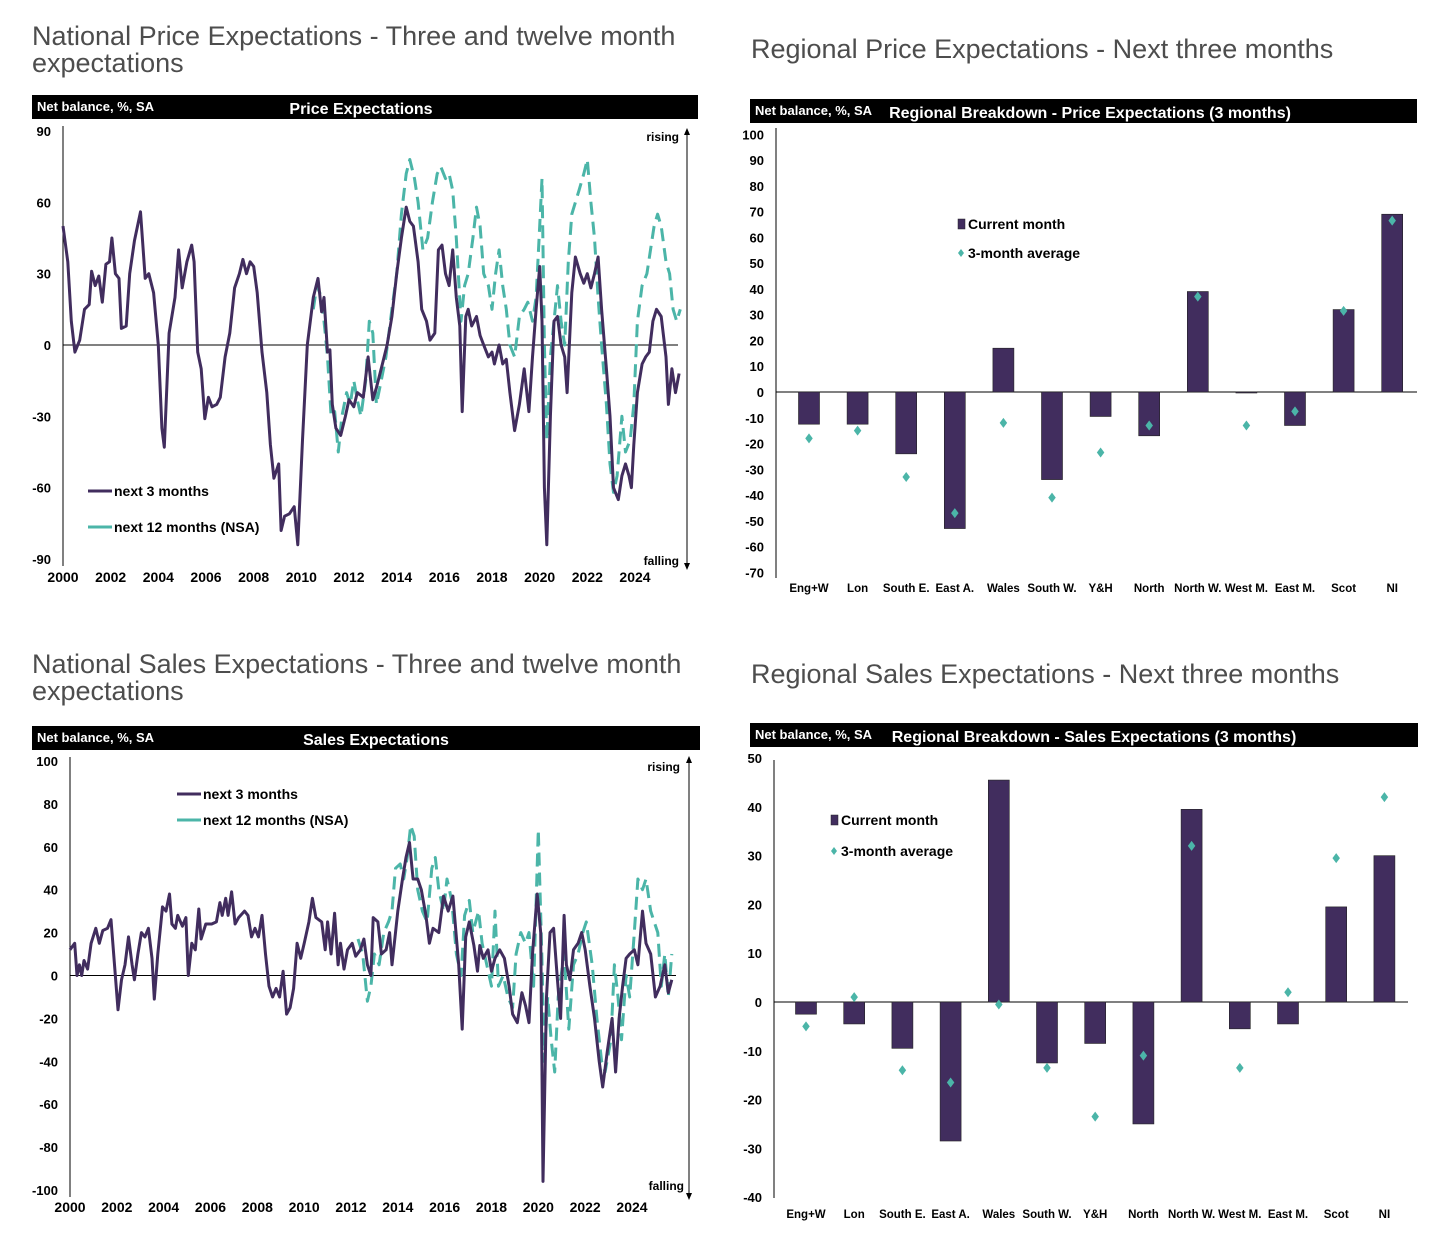 This screenshot has height=1250, width=1454. I want to click on annotation-rising: rising, so click(662, 137).